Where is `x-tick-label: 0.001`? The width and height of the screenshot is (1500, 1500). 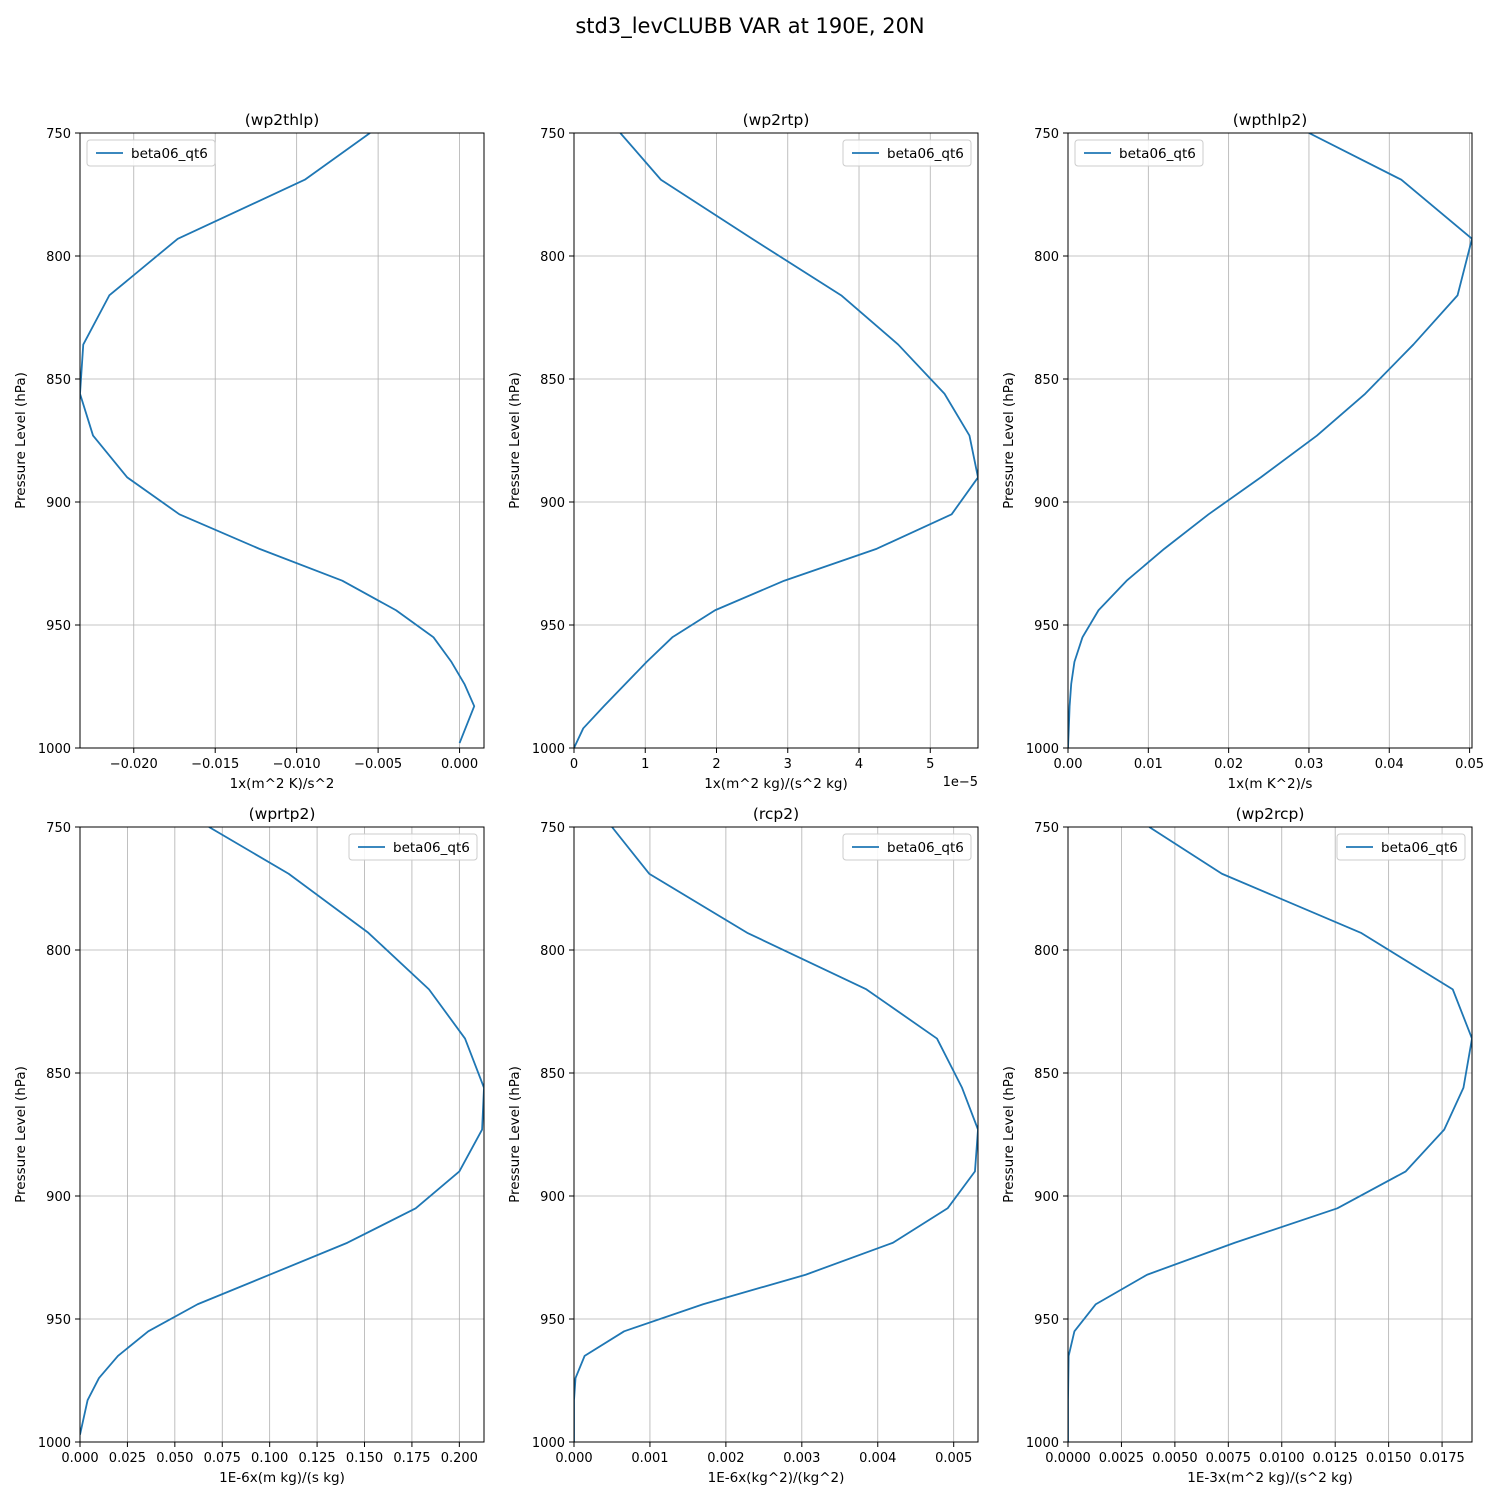 x-tick-label: 0.001 is located at coordinates (649, 1458).